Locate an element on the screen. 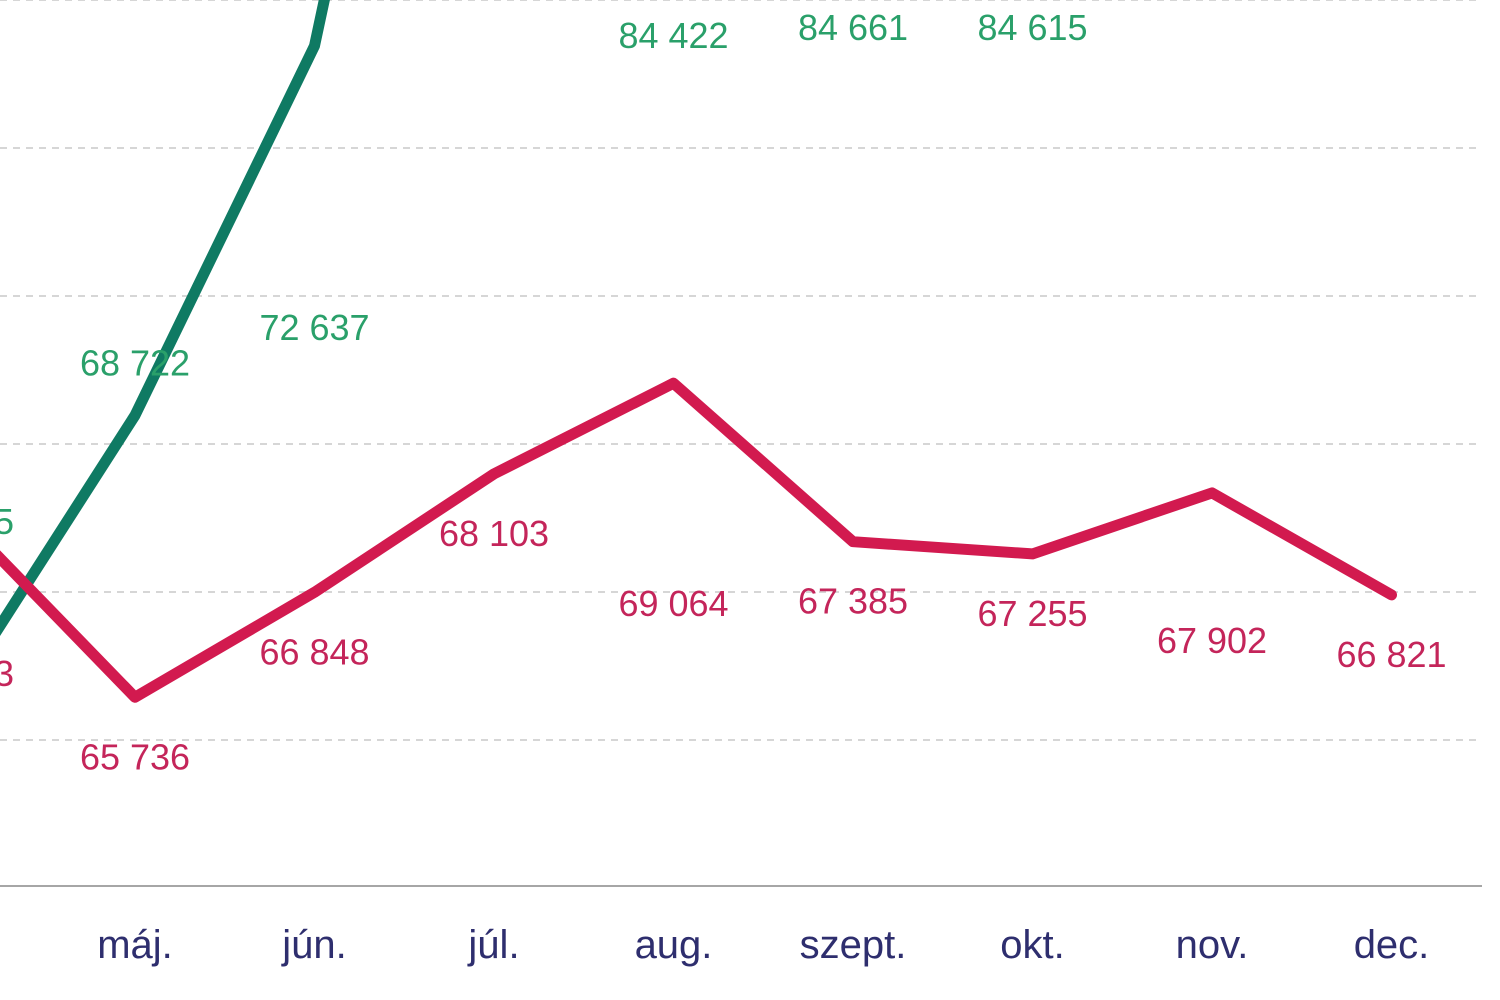 The image size is (1500, 1000). x-tick-label: jún. is located at coordinates (314, 945).